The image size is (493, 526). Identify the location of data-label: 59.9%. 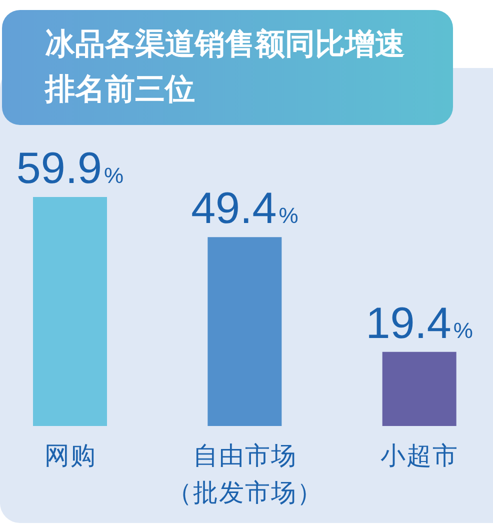
(70, 168).